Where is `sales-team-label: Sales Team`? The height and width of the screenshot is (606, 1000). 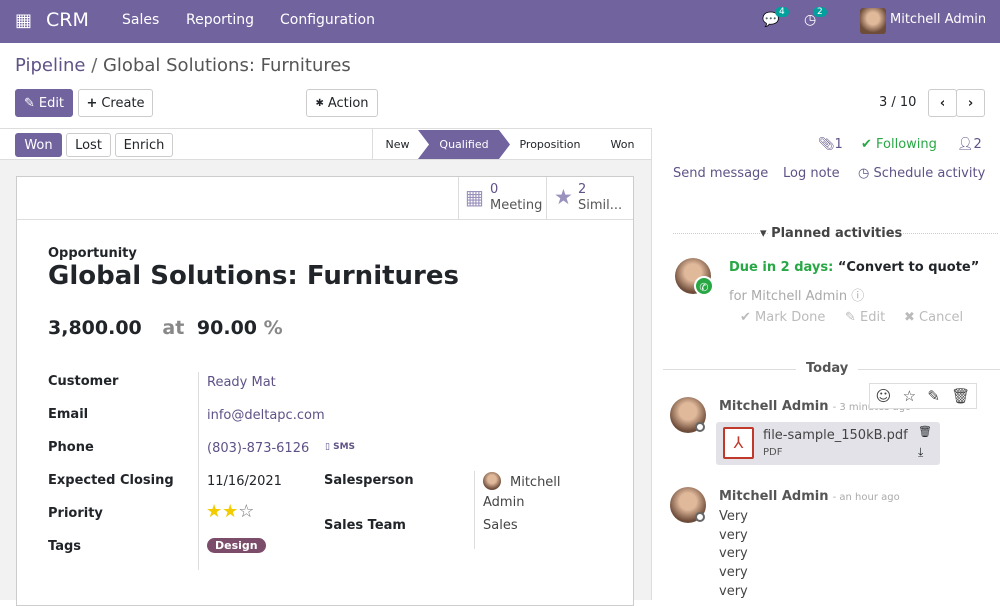
sales-team-label: Sales Team is located at coordinates (365, 525).